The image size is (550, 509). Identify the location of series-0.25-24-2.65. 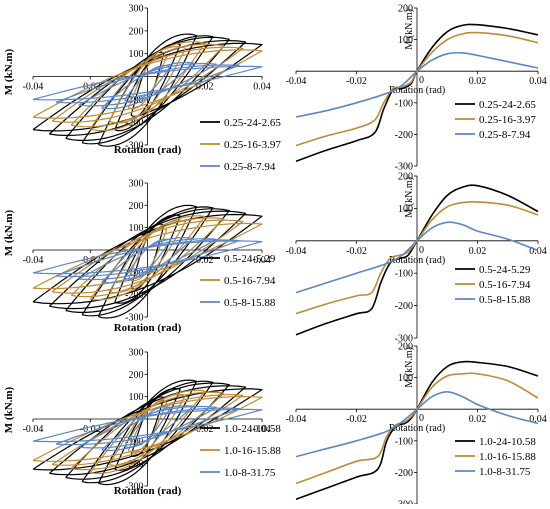
(147, 90).